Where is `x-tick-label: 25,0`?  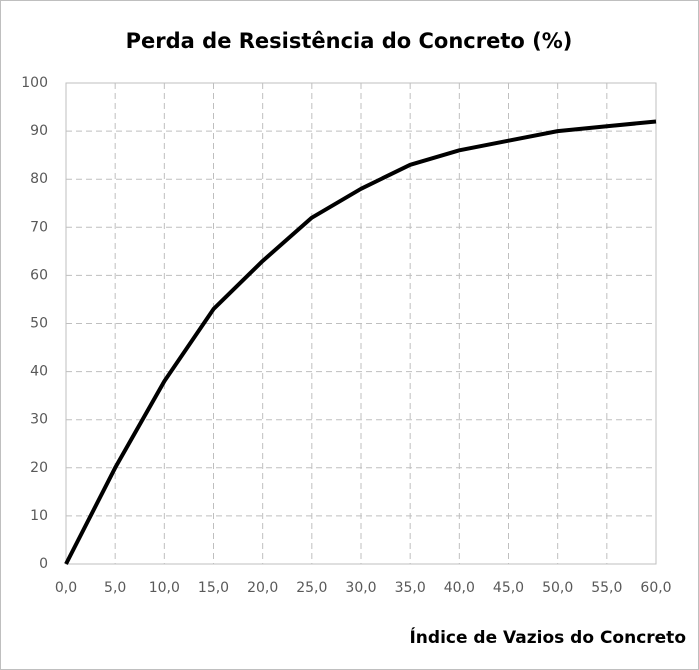 x-tick-label: 25,0 is located at coordinates (311, 588).